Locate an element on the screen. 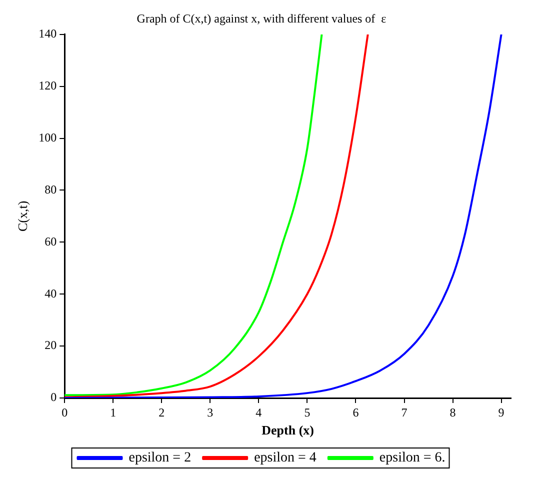  legend-label: epsilon = 4 is located at coordinates (285, 458).